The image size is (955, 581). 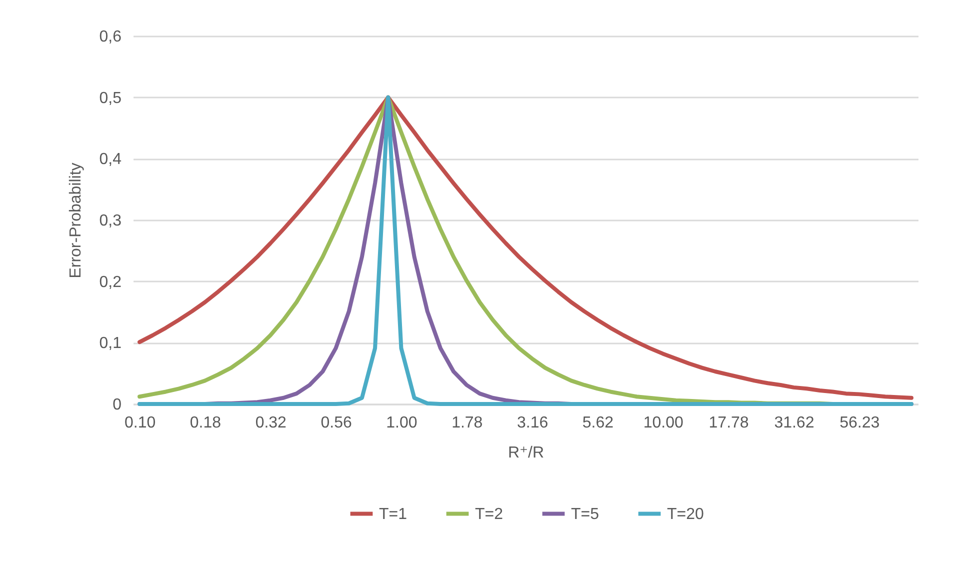 I want to click on x-tick-label: 0.10, so click(x=140, y=423).